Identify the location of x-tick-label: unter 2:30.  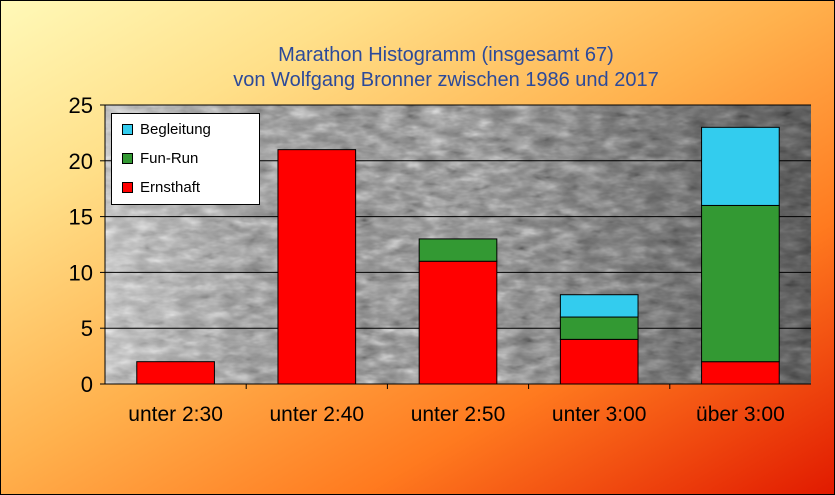
(175, 414).